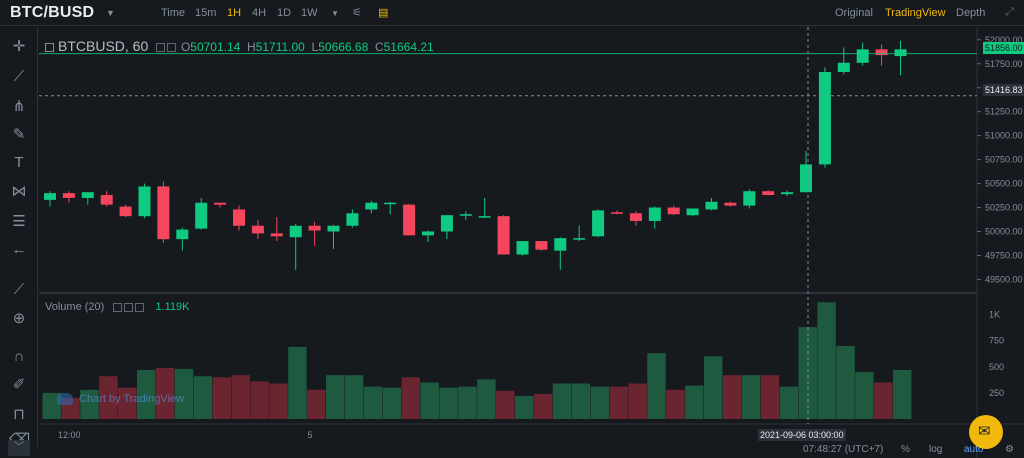  Describe the element at coordinates (1003, 48) in the screenshot. I see `last-price-tag: 51856.00` at that location.